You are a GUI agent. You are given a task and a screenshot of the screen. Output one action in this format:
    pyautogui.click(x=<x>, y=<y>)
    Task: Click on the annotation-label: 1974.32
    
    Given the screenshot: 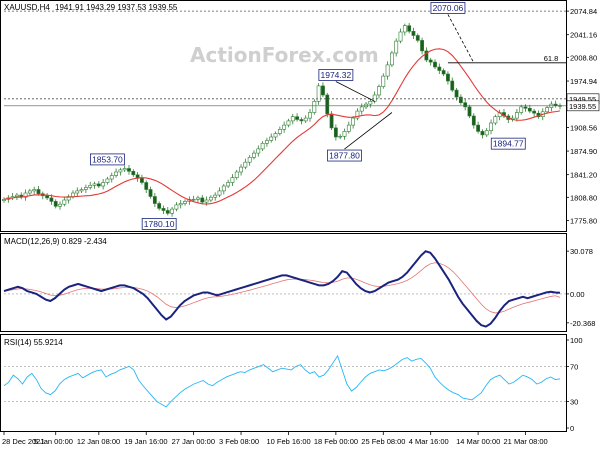 What is the action you would take?
    pyautogui.click(x=336, y=75)
    